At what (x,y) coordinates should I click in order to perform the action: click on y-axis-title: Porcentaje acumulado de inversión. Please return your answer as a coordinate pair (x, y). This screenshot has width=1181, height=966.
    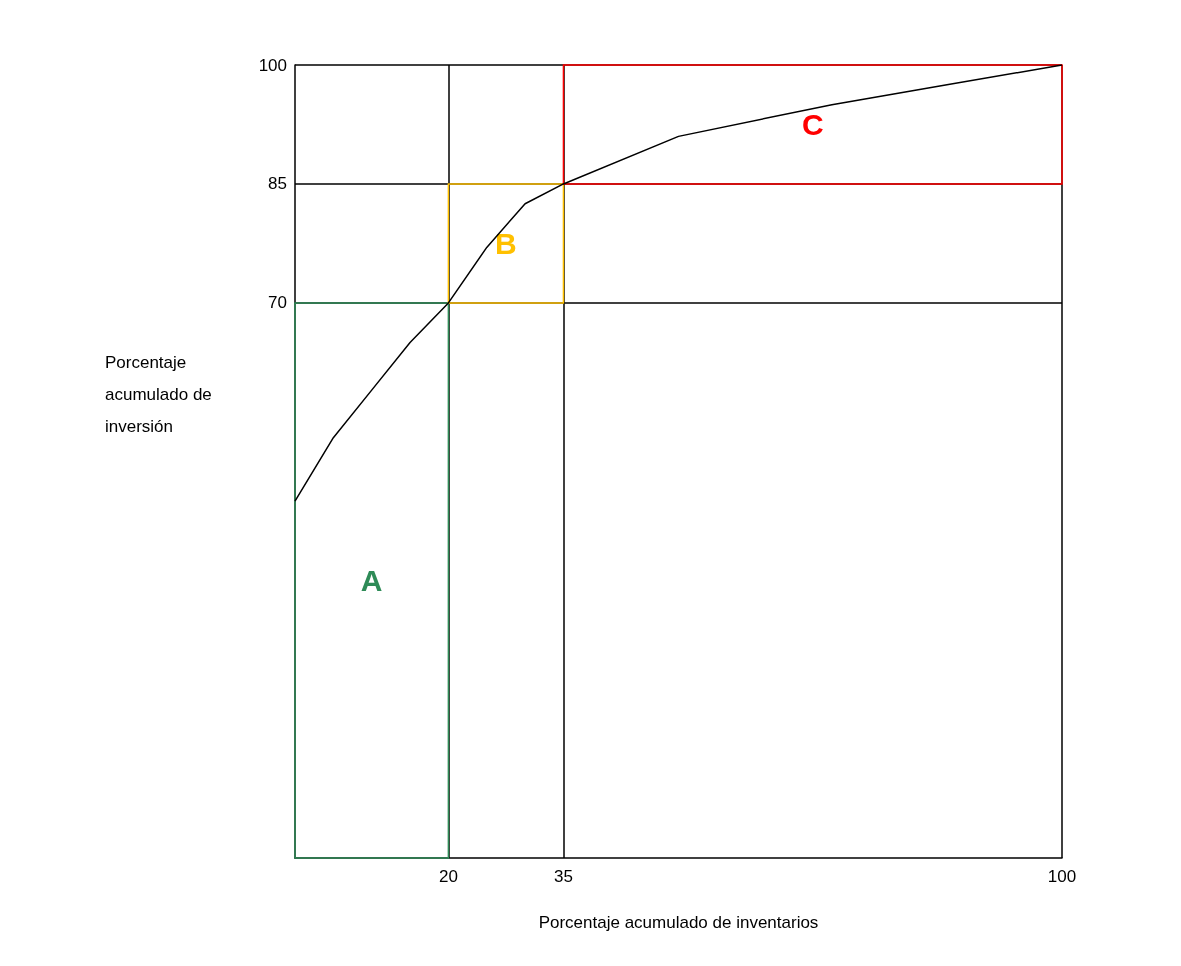
    Looking at the image, I should click on (161, 394).